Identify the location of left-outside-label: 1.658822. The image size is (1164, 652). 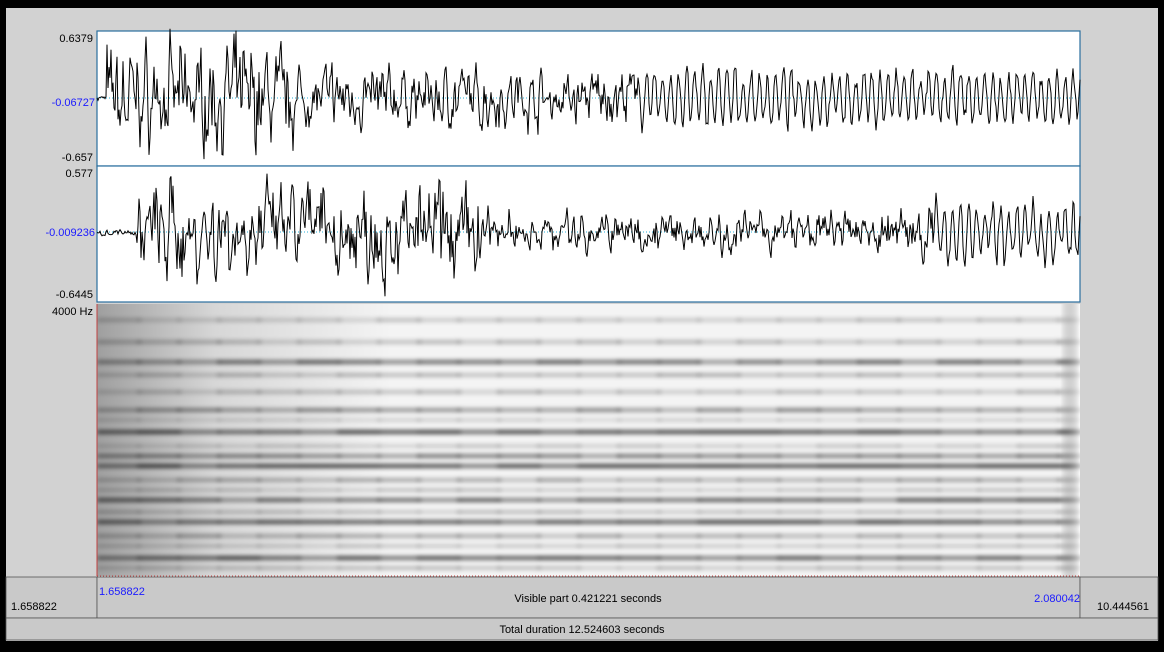
(34, 607).